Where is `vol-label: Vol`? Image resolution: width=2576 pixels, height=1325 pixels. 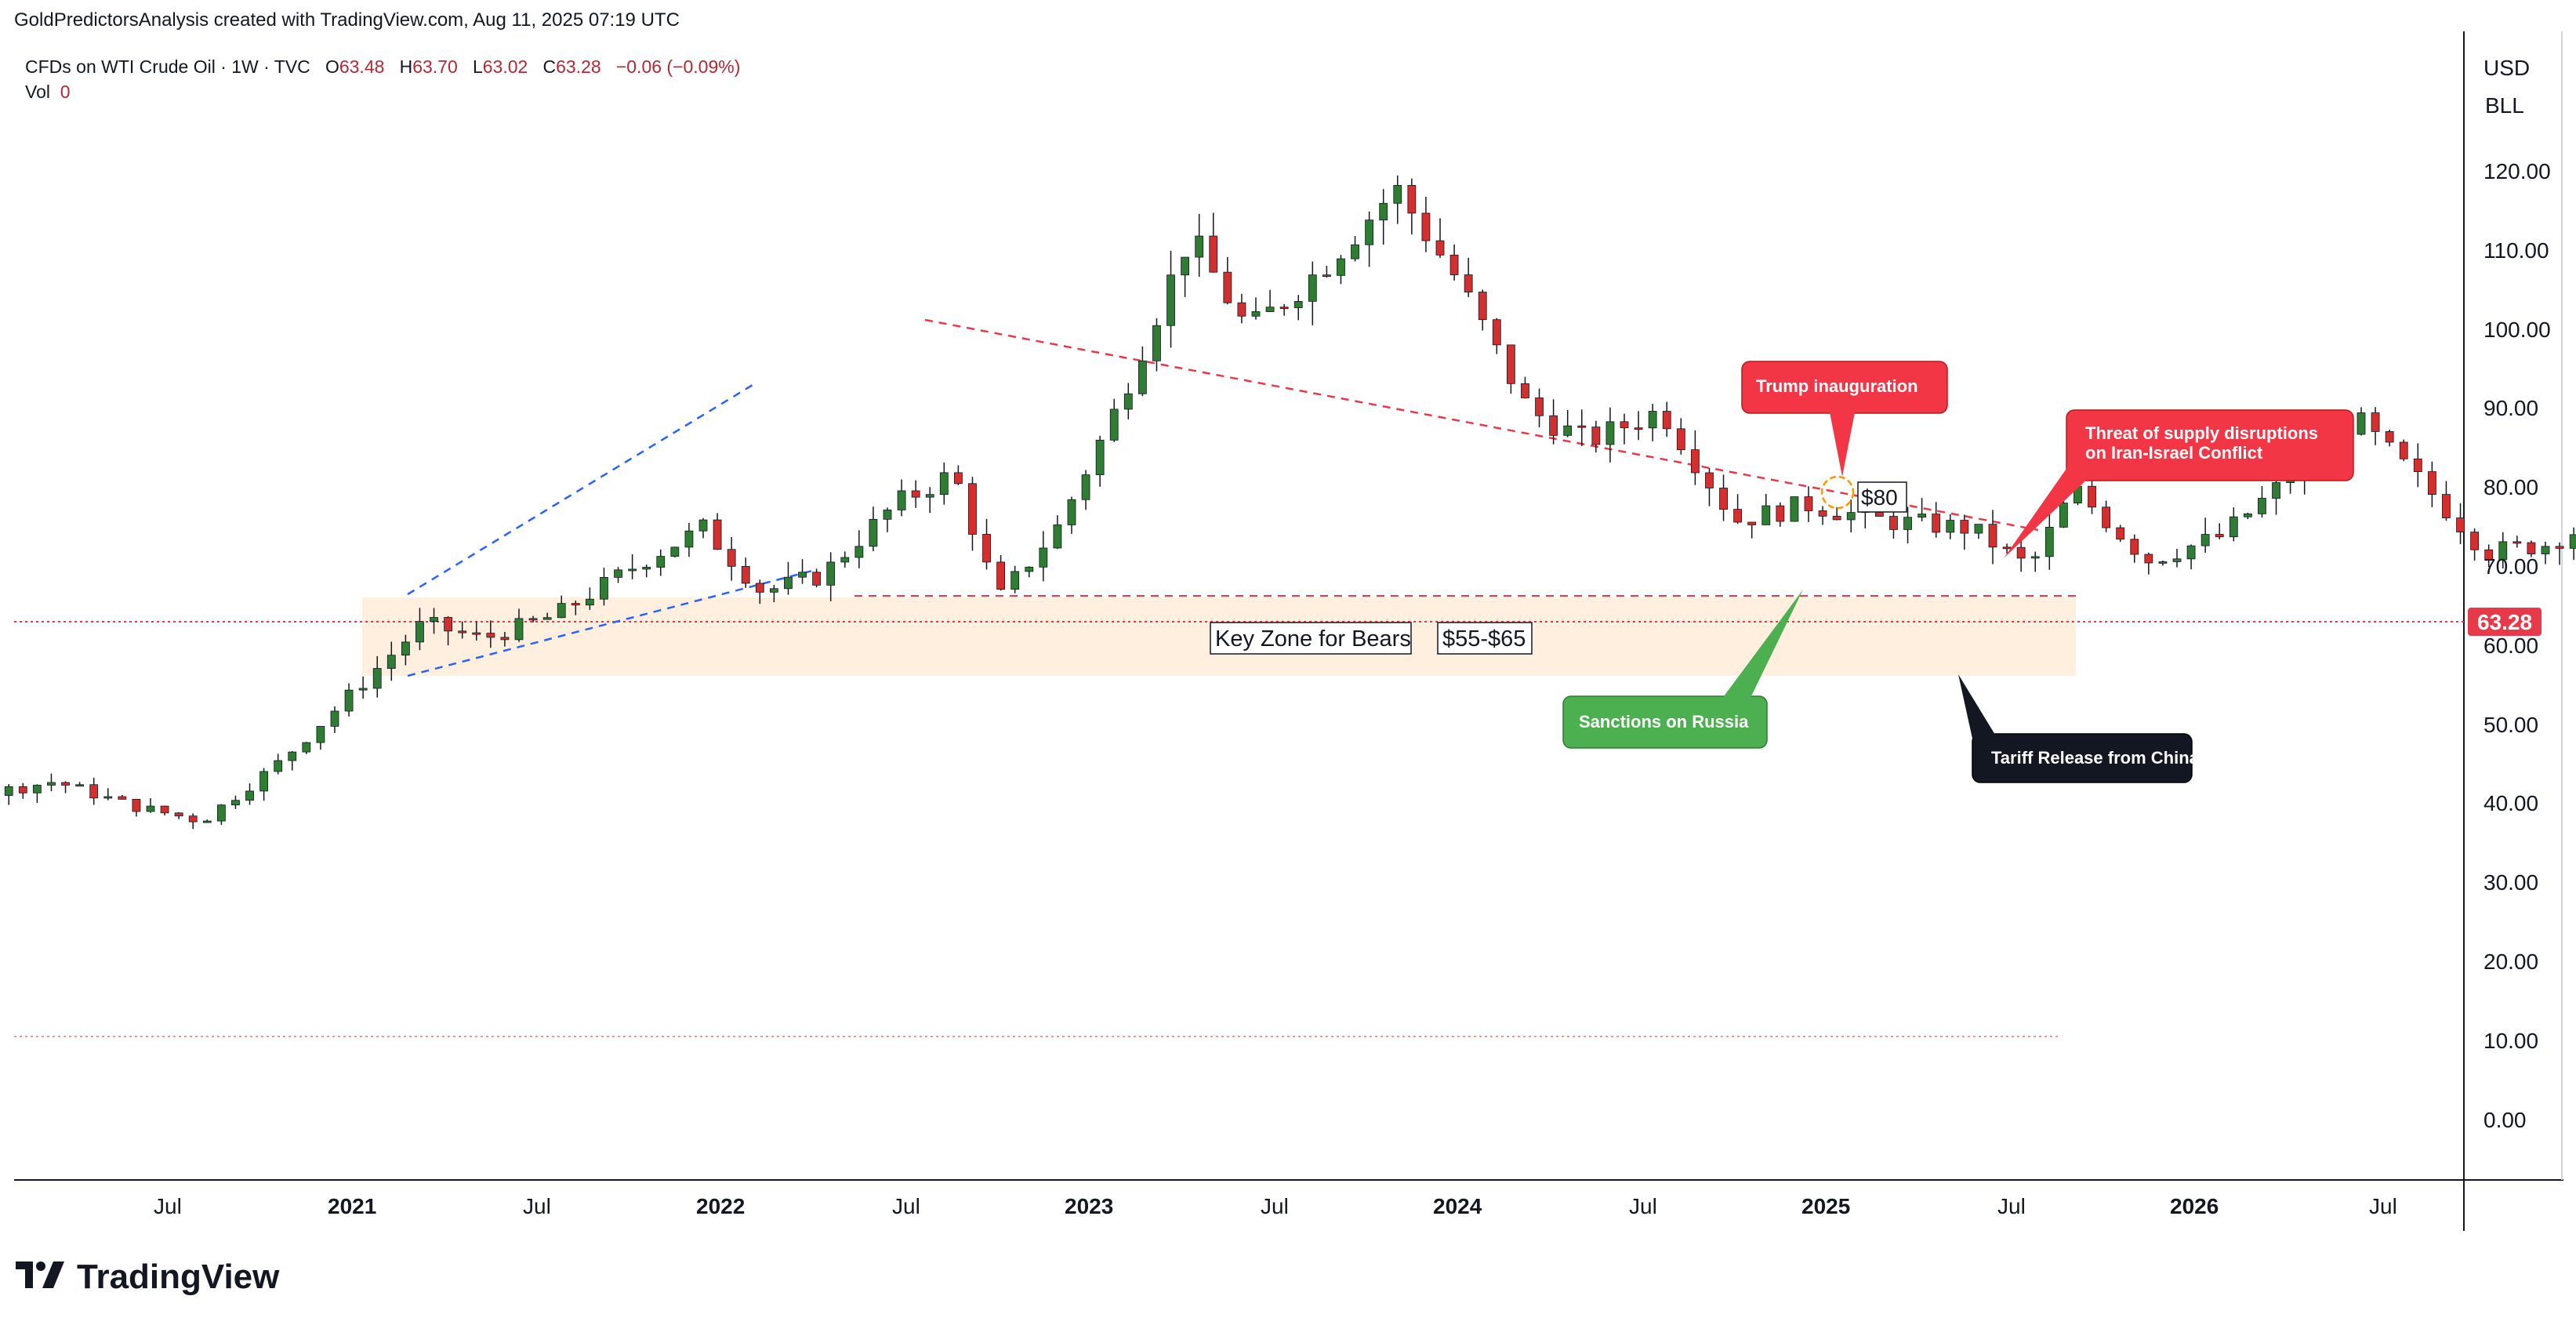 vol-label: Vol is located at coordinates (38, 92).